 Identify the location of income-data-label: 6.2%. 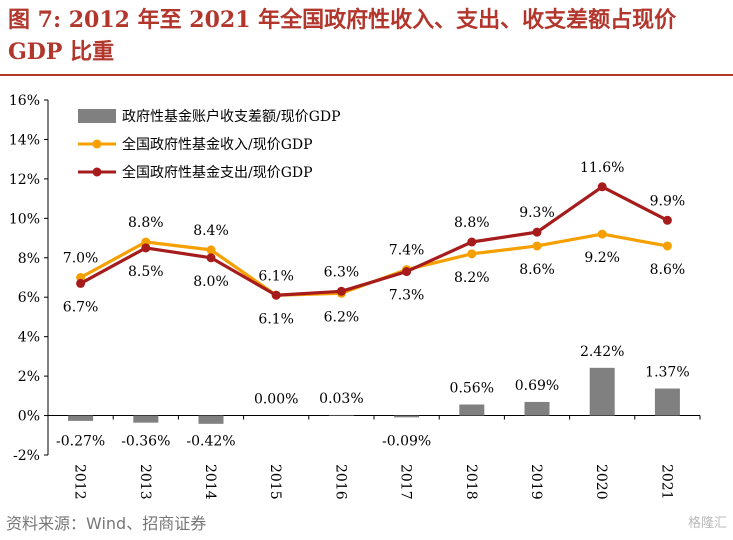
(342, 317).